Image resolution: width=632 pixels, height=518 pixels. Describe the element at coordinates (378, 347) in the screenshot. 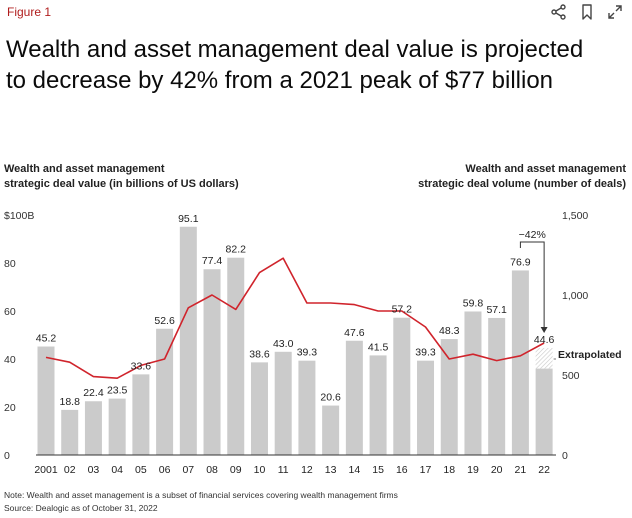

I see `bar-value-label: 41.5` at that location.